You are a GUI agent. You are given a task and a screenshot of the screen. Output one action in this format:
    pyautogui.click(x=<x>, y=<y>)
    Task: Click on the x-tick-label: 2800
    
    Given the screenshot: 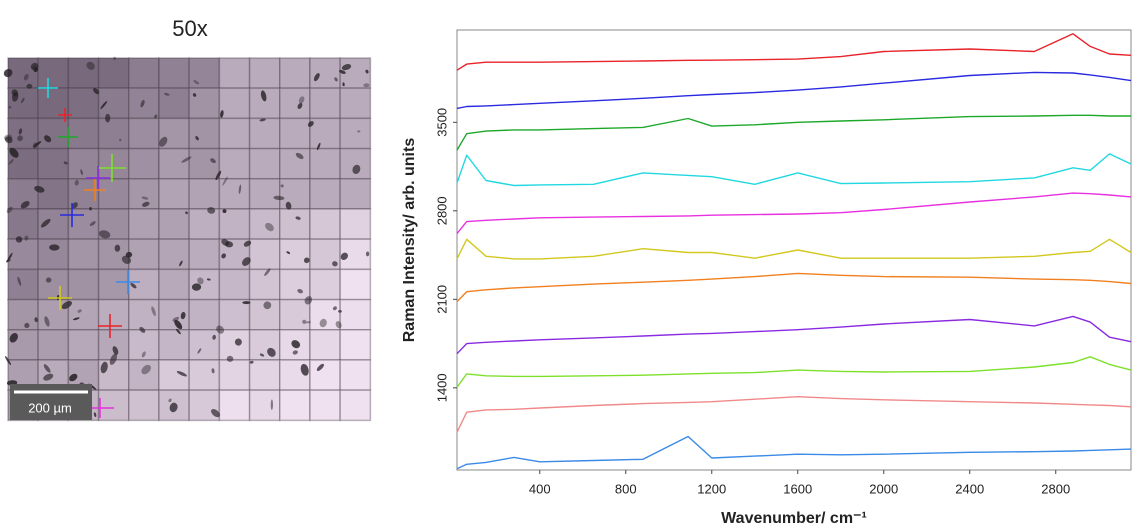 What is the action you would take?
    pyautogui.click(x=1055, y=488)
    